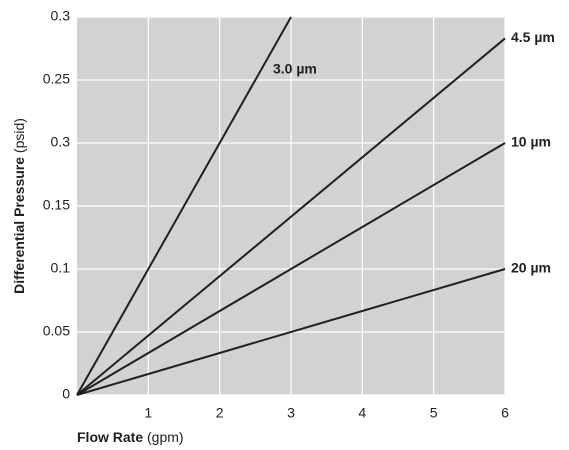  What do you see at coordinates (291, 413) in the screenshot?
I see `x-tick-label: 3` at bounding box center [291, 413].